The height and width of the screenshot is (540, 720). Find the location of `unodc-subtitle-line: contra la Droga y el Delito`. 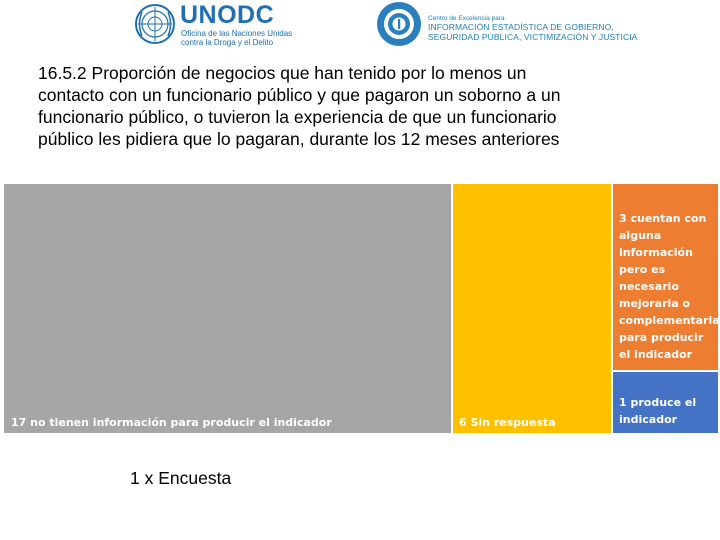

unodc-subtitle-line: contra la Droga y el Delito is located at coordinates (227, 42).